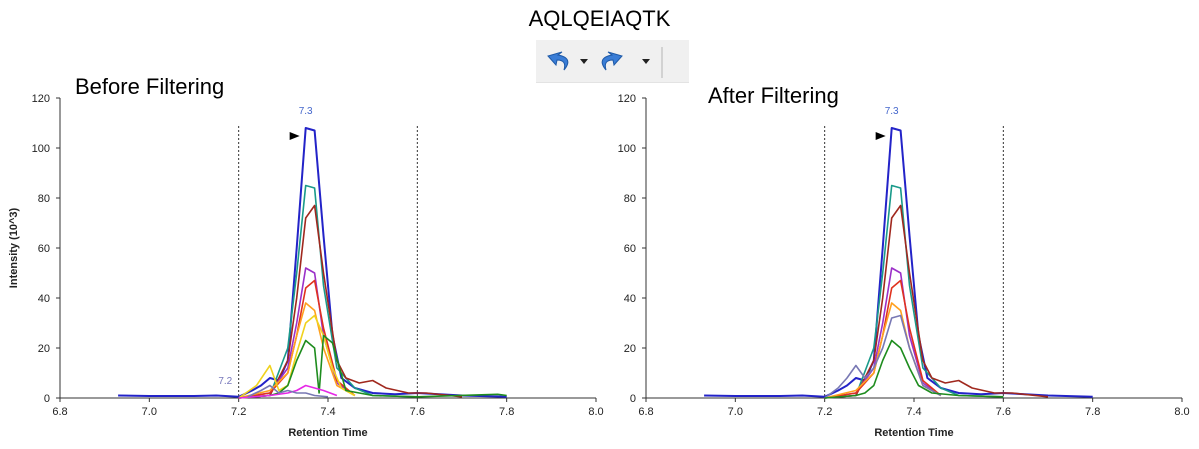  I want to click on redo-button, so click(612, 61).